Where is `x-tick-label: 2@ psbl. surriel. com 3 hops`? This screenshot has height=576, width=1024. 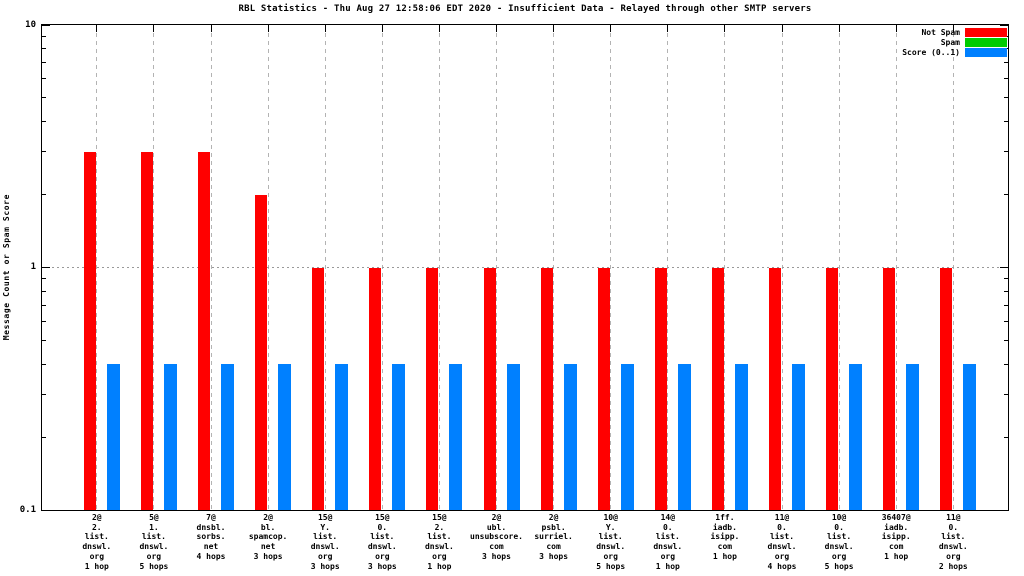
x-tick-label: 2@ psbl. surriel. com 3 hops is located at coordinates (553, 537).